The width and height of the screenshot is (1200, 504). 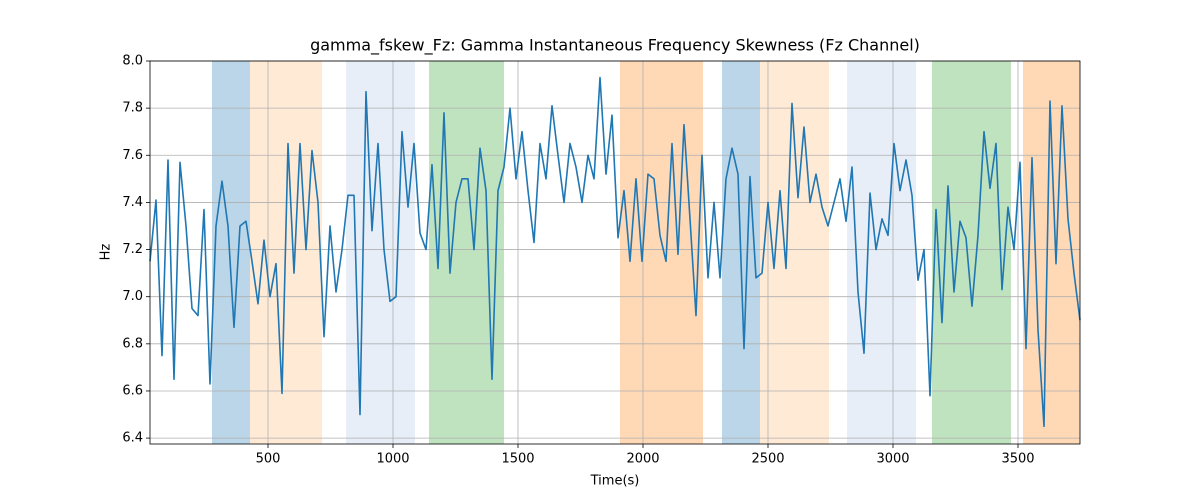 I want to click on x-tick-label: 1500, so click(x=517, y=459).